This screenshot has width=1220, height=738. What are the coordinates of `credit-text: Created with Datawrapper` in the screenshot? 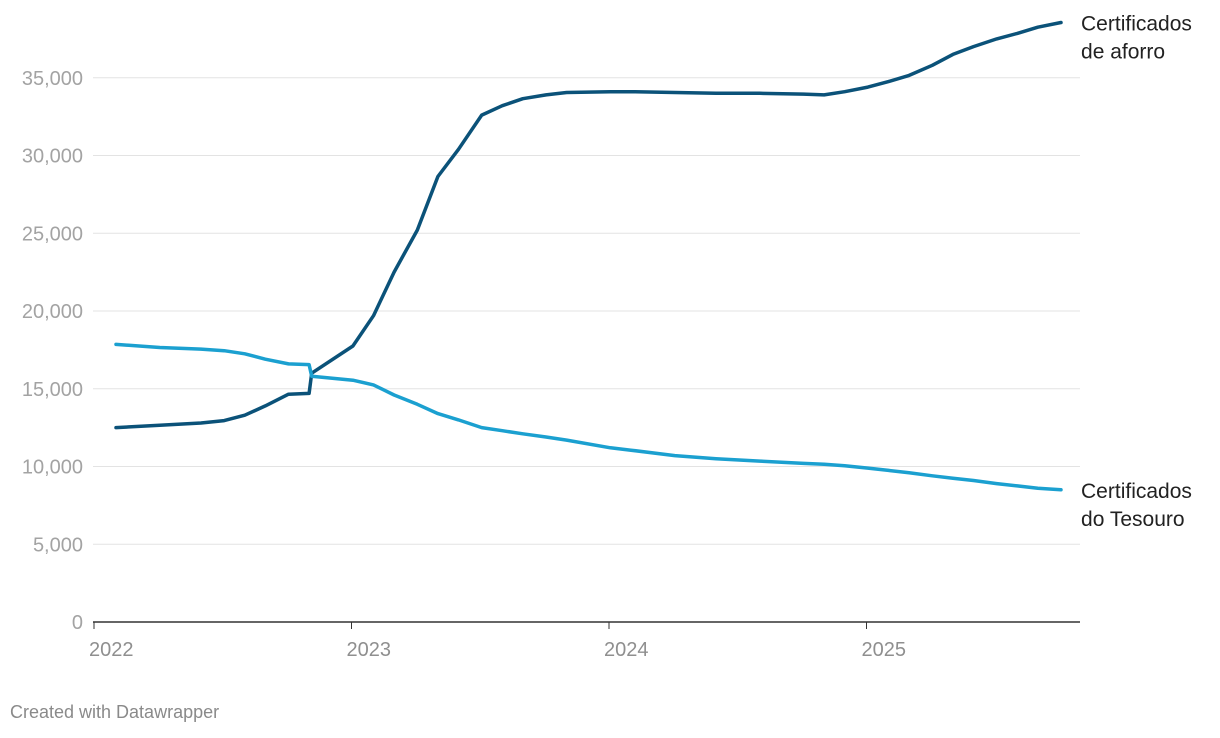 It's located at (115, 712).